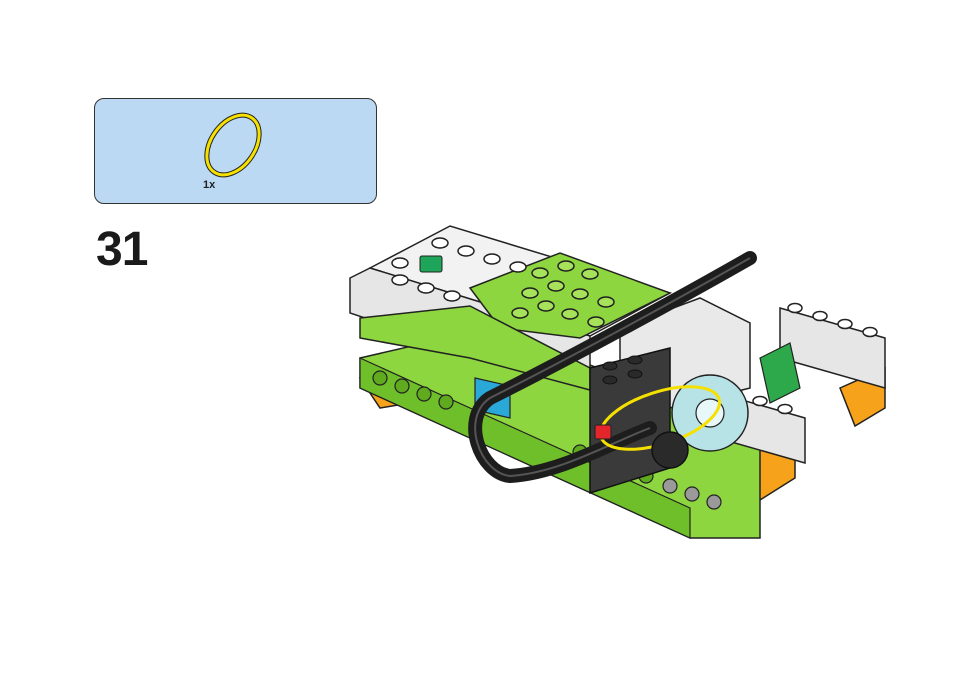 This screenshot has width=960, height=700. I want to click on part-quantity: 1x, so click(209, 185).